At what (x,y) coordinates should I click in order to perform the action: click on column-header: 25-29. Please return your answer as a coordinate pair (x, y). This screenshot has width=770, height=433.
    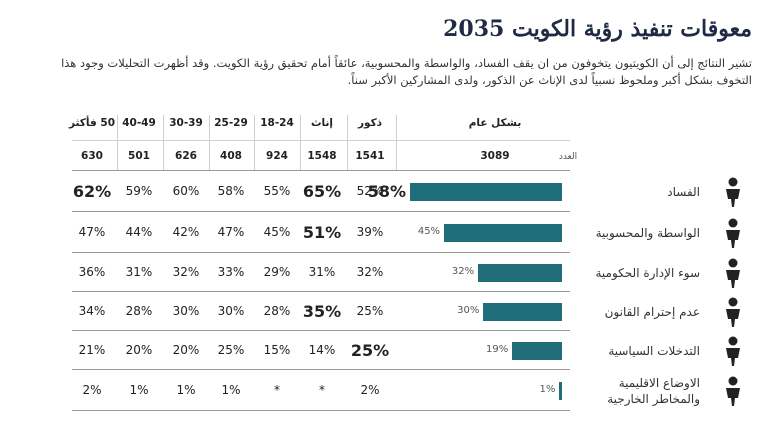
    Looking at the image, I should click on (231, 123).